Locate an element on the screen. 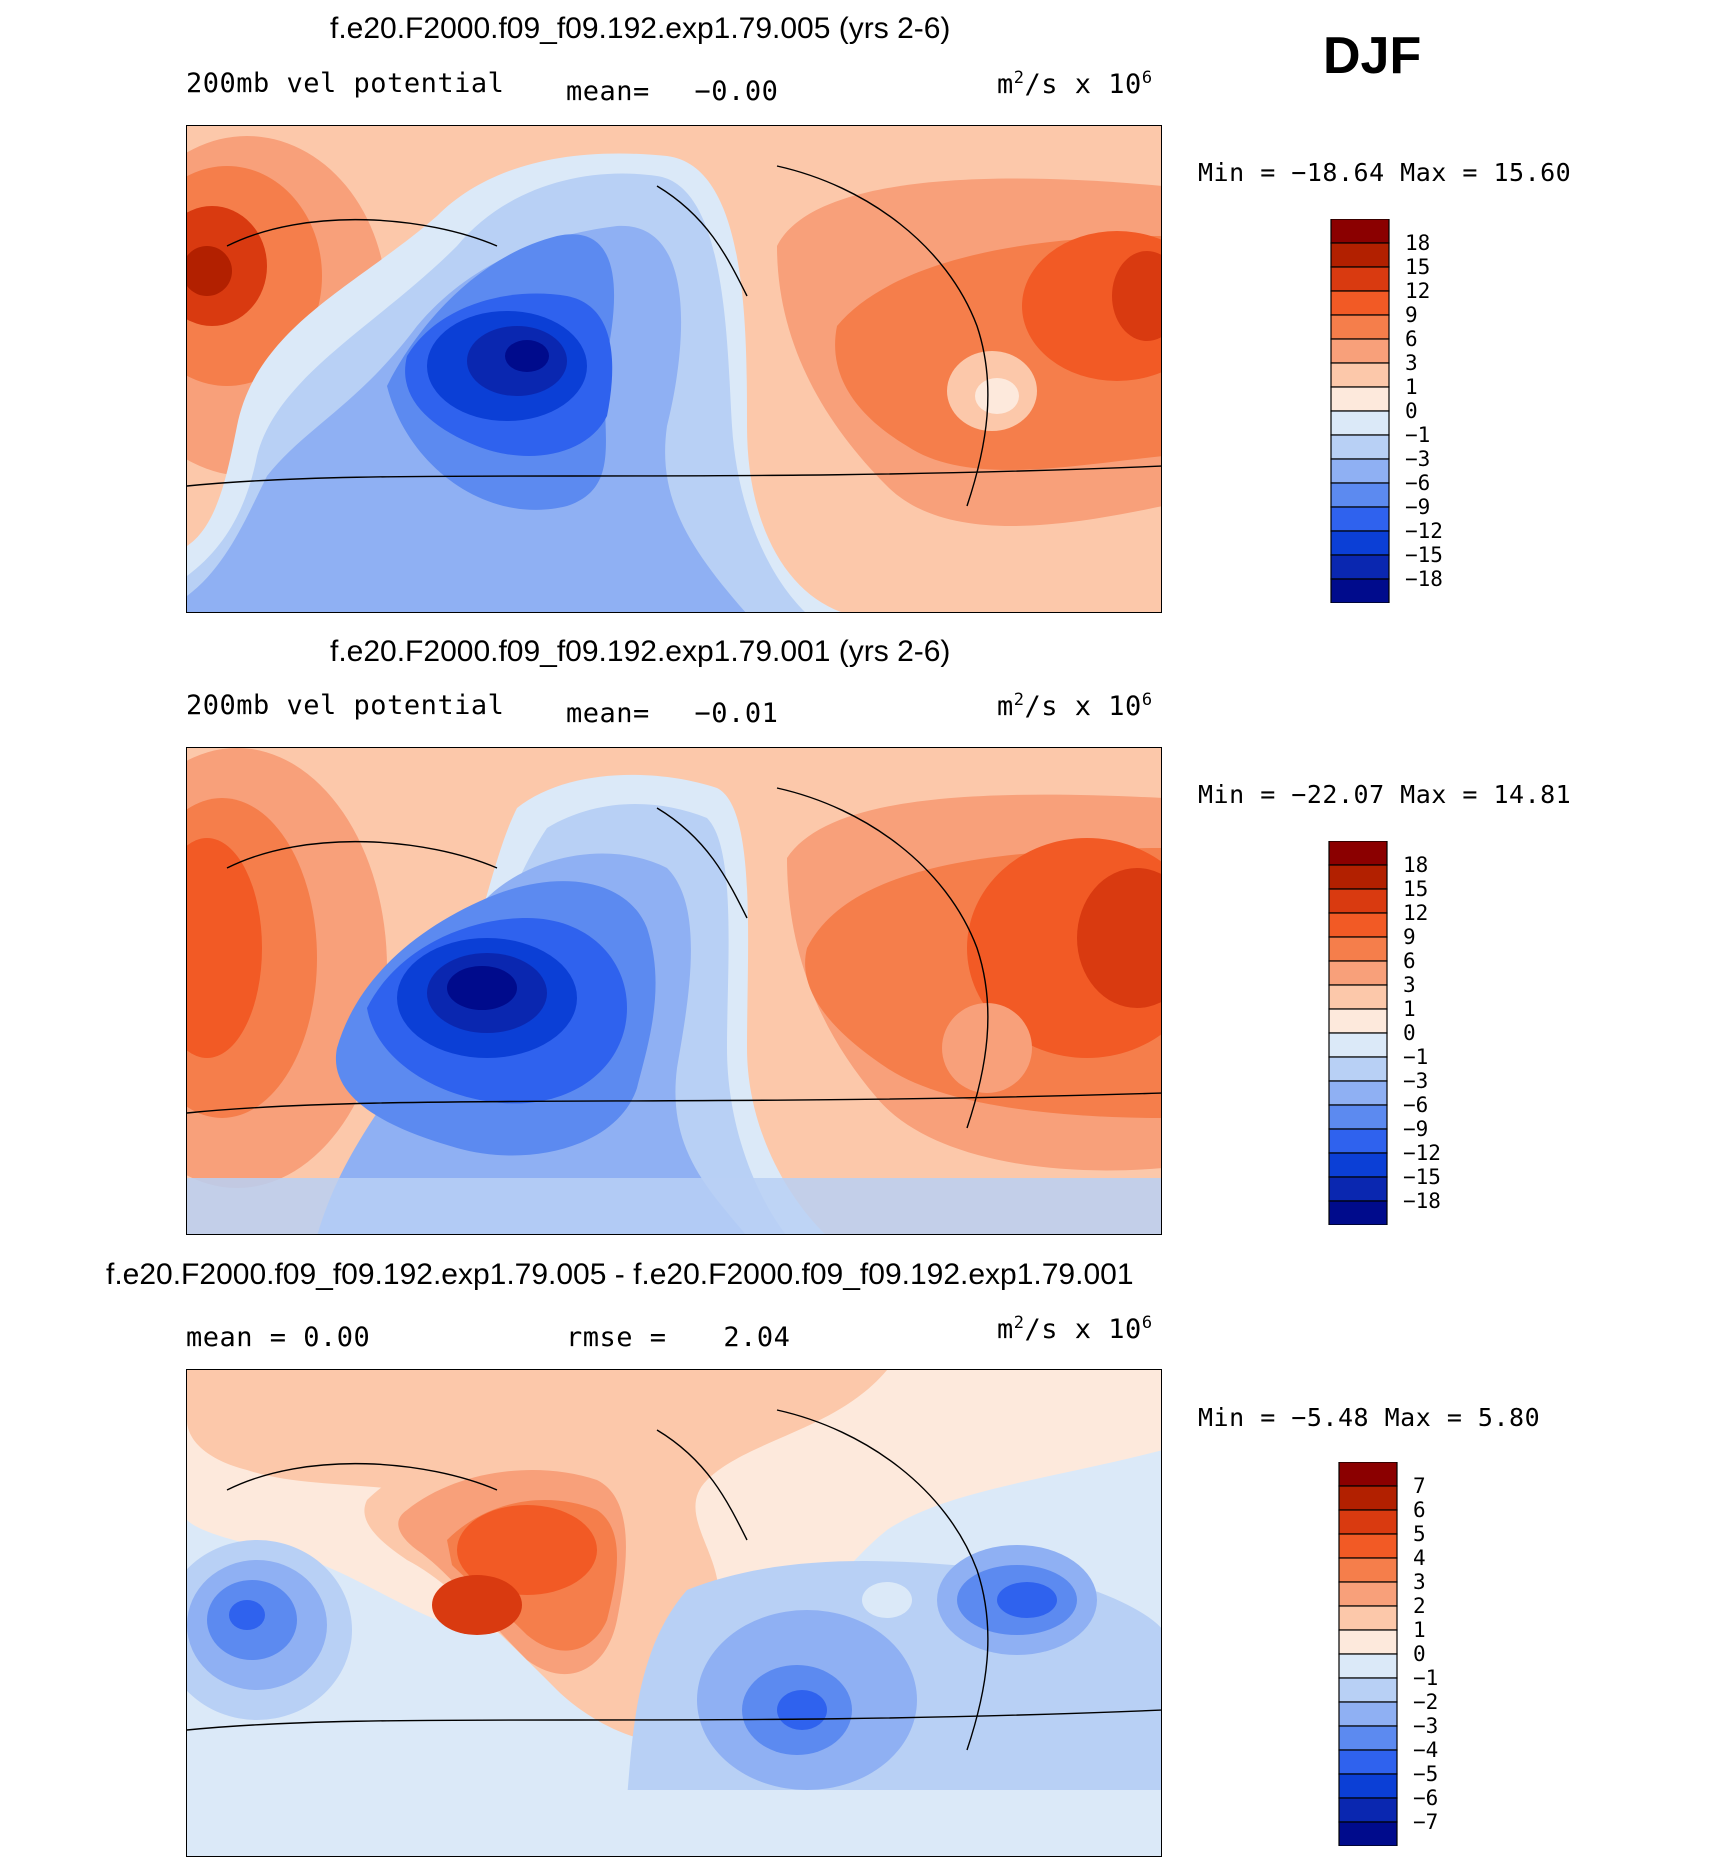  panel-1-colorbar is located at coordinates (1361, 413).